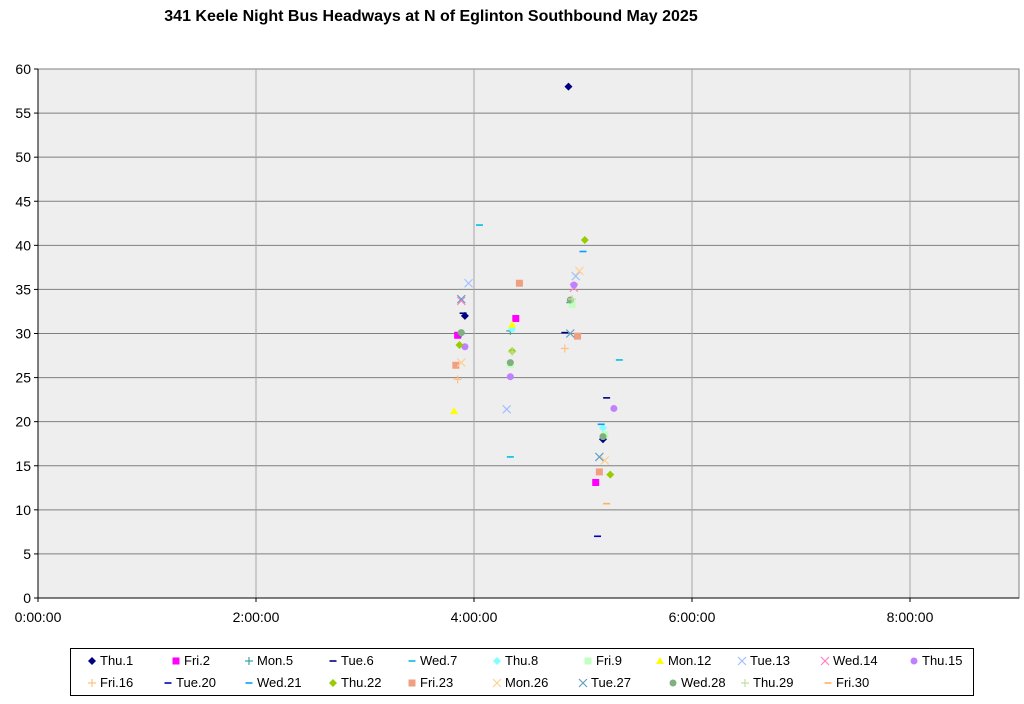 This screenshot has width=1024, height=704. I want to click on legend-label: Thu.1, so click(117, 660).